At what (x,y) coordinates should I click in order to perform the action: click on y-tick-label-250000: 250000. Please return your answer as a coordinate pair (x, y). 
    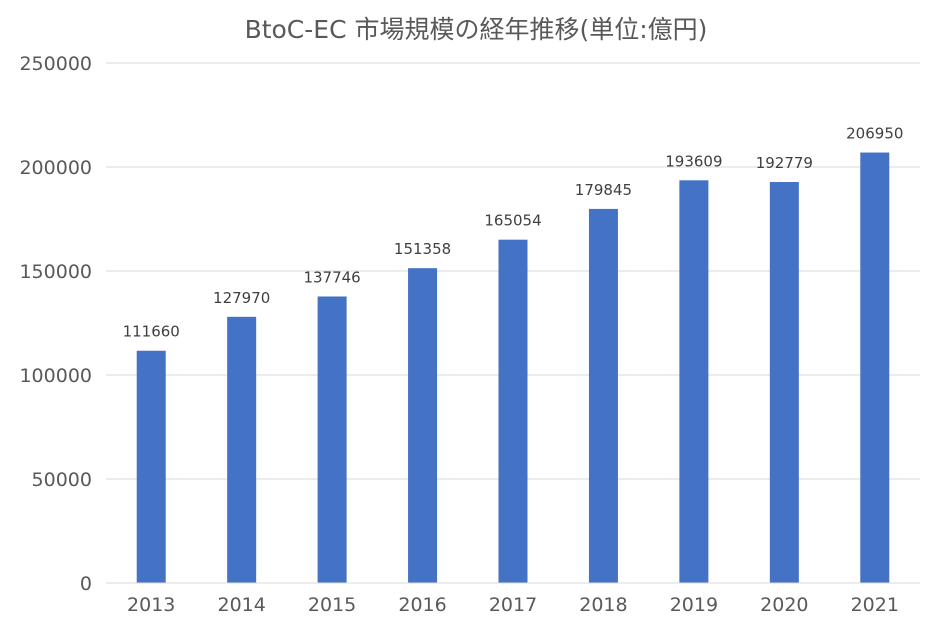
    Looking at the image, I should click on (55, 64).